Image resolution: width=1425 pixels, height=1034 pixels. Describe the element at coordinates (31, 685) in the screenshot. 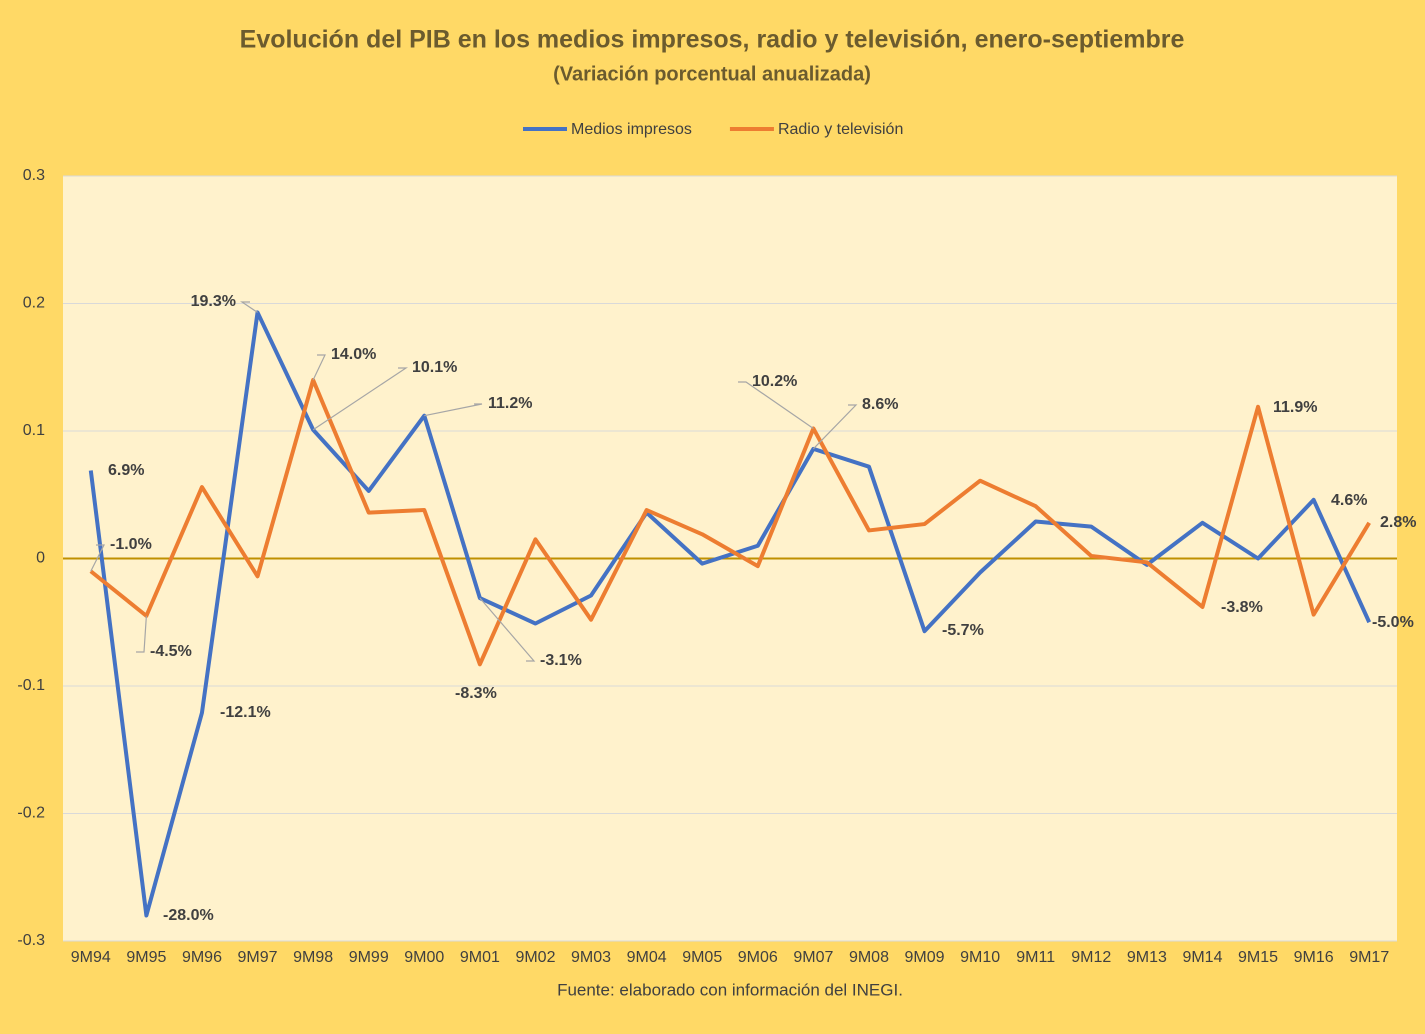

I see `y-tick-label: -0.1` at that location.